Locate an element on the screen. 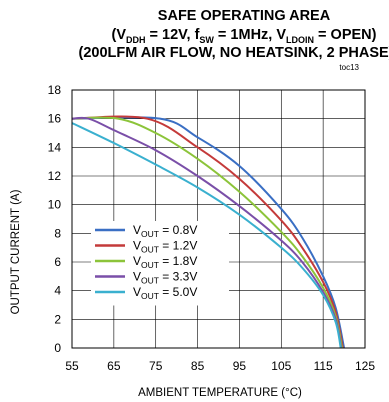  y-tick-label: 4 is located at coordinates (57, 291).